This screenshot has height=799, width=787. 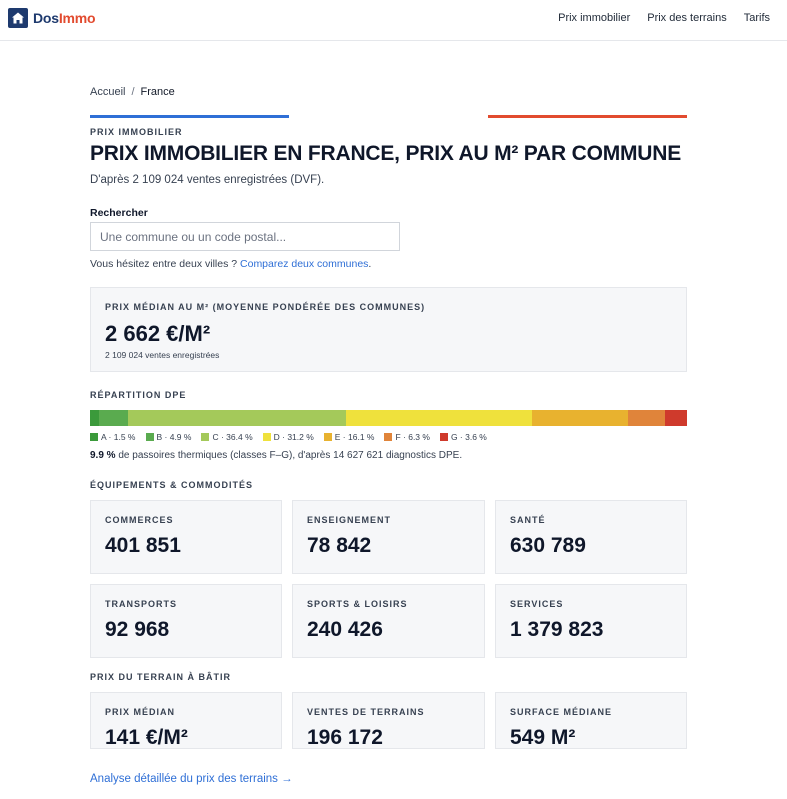 What do you see at coordinates (189, 116) in the screenshot?
I see `accent-rule-blue` at bounding box center [189, 116].